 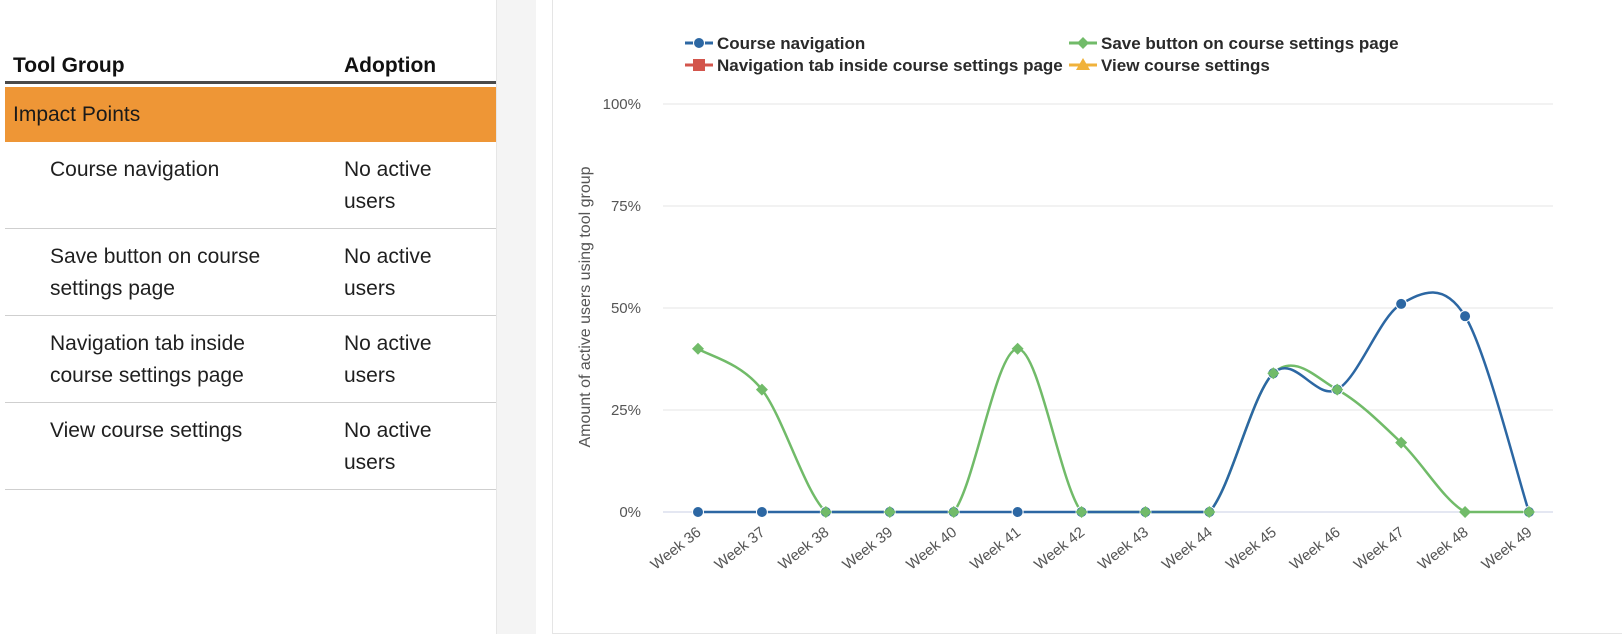 What do you see at coordinates (626, 308) in the screenshot?
I see `y-tick-label: 50%` at bounding box center [626, 308].